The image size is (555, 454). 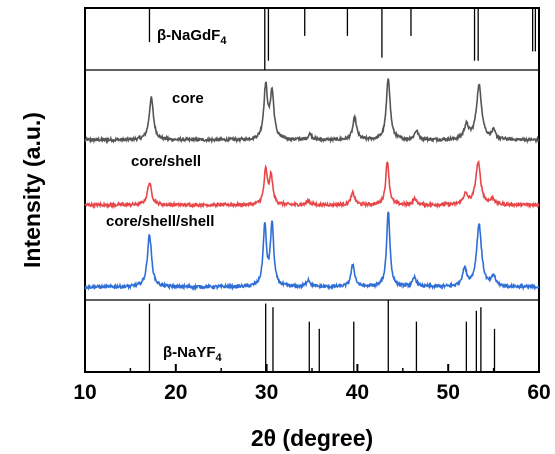 I want to click on x-tick-label: 30, so click(x=266, y=392).